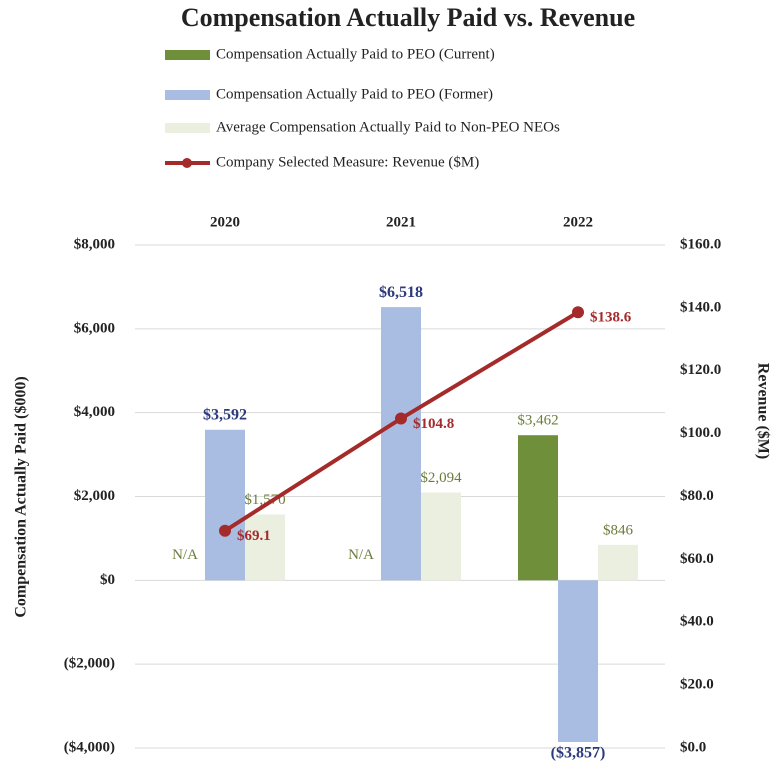 The image size is (776, 770). I want to click on legend-marker, so click(187, 163).